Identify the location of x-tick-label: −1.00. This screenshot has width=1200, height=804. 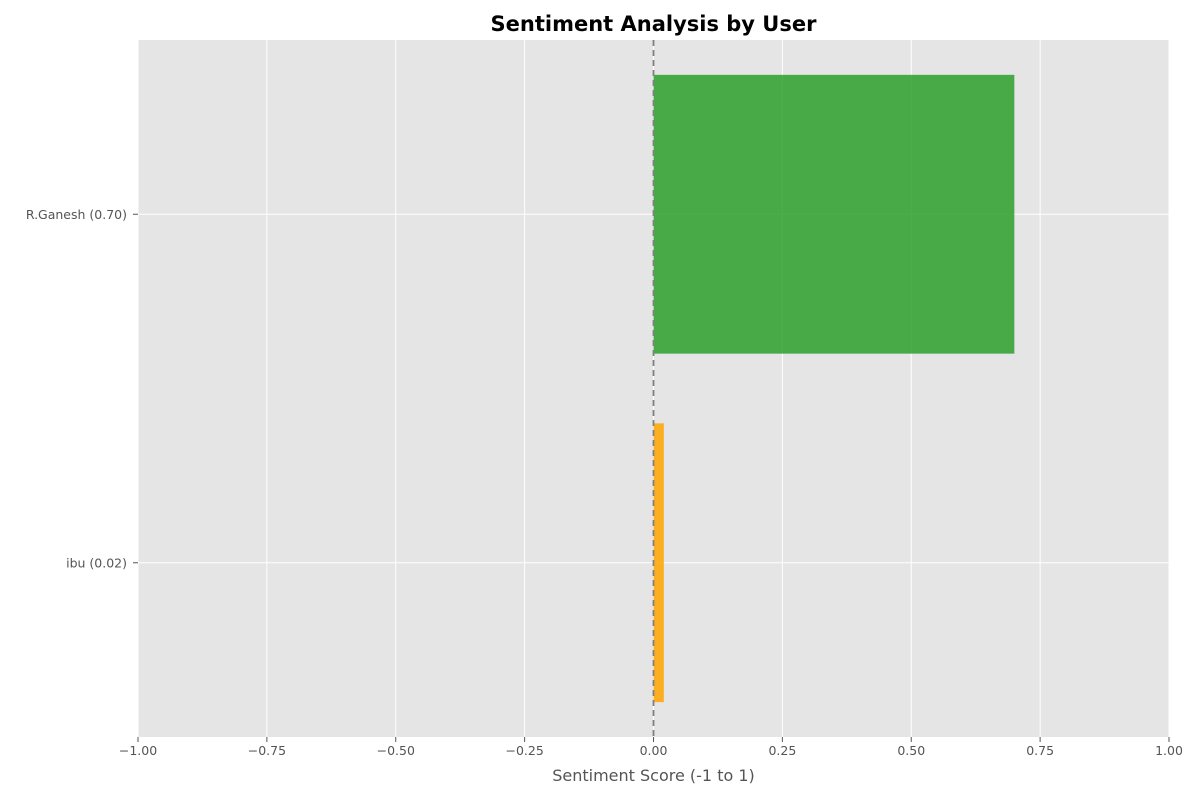
(138, 750).